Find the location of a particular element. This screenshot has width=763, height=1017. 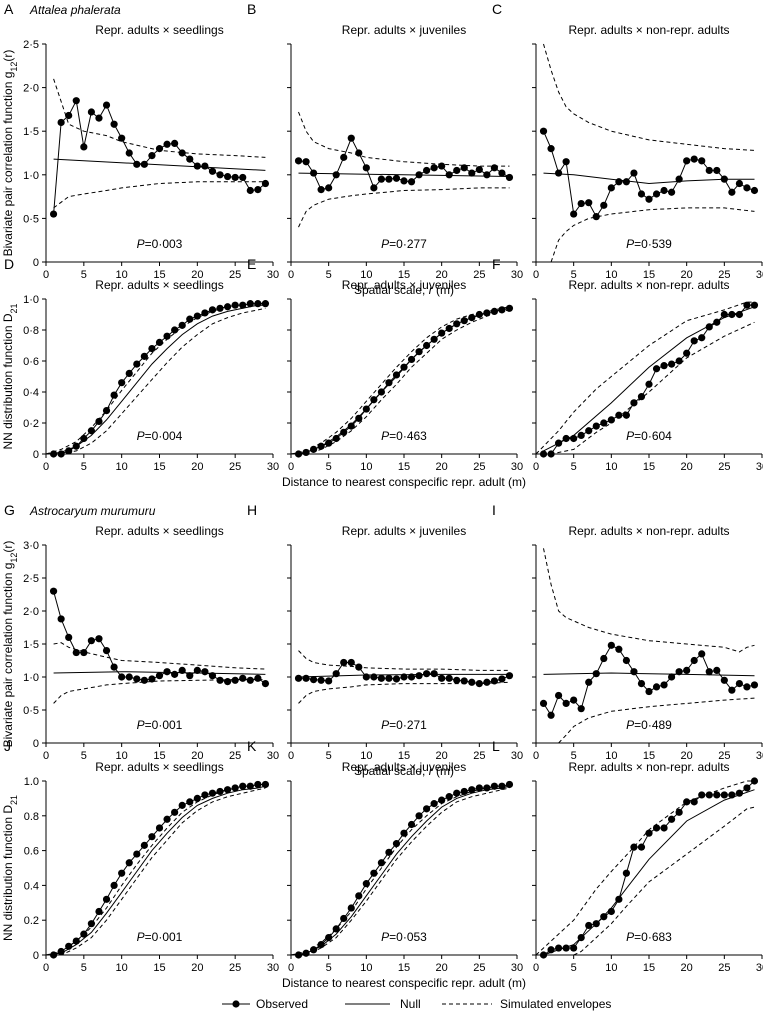

y-tick-label: 1·5 is located at coordinates (31, 132).